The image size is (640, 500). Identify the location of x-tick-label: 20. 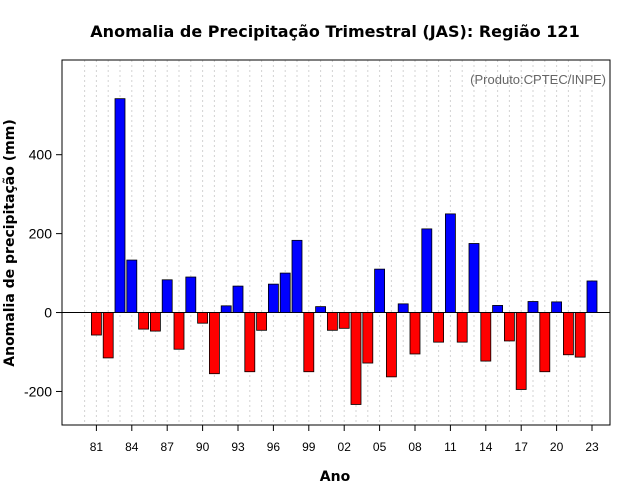
(557, 447).